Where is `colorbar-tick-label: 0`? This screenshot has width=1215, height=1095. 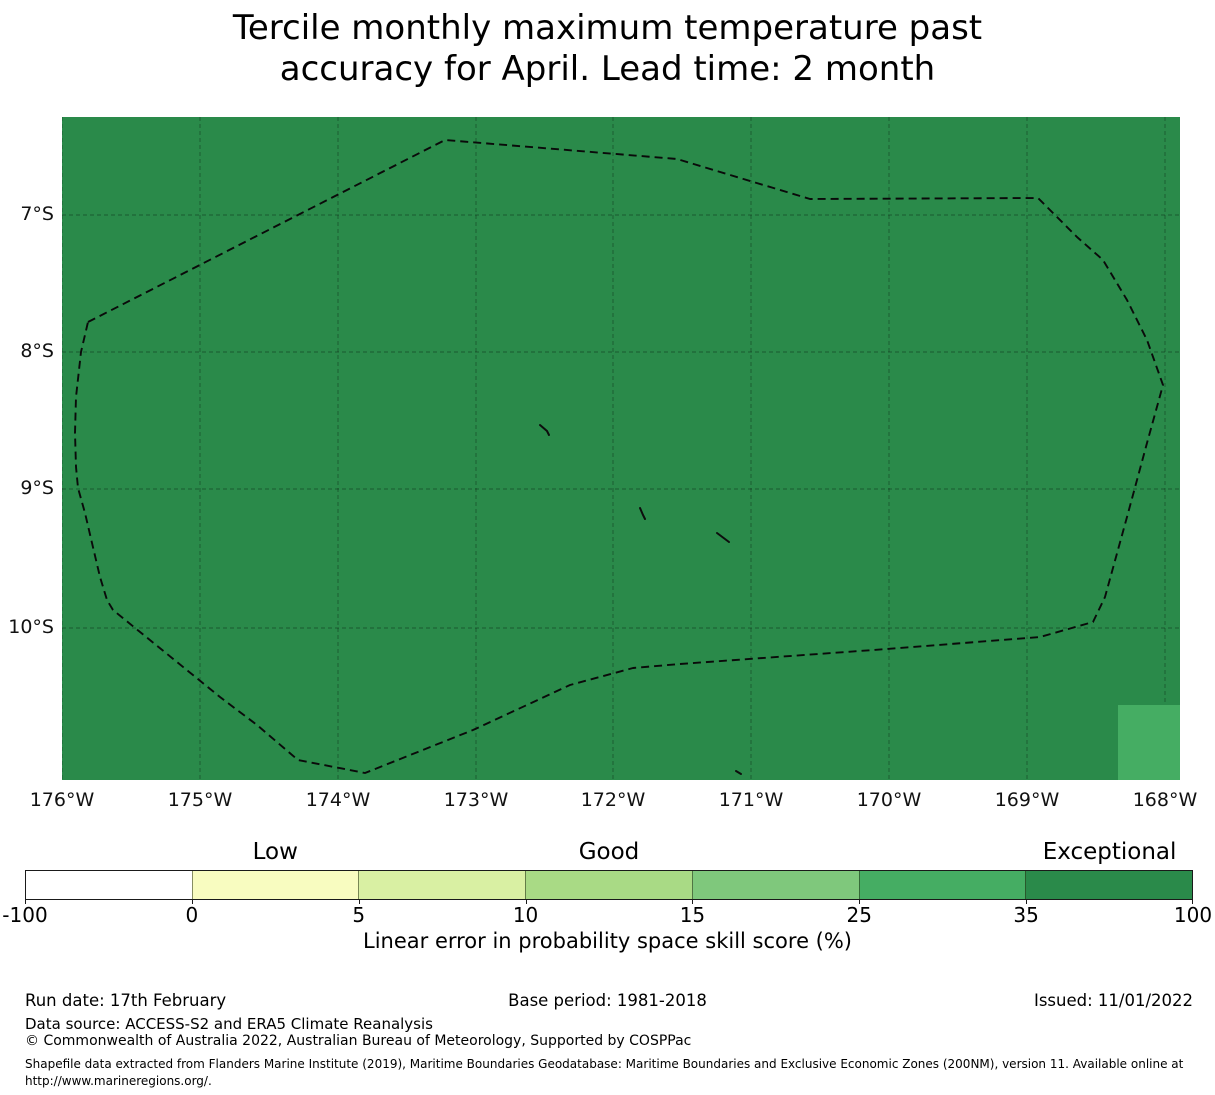 colorbar-tick-label: 0 is located at coordinates (192, 915).